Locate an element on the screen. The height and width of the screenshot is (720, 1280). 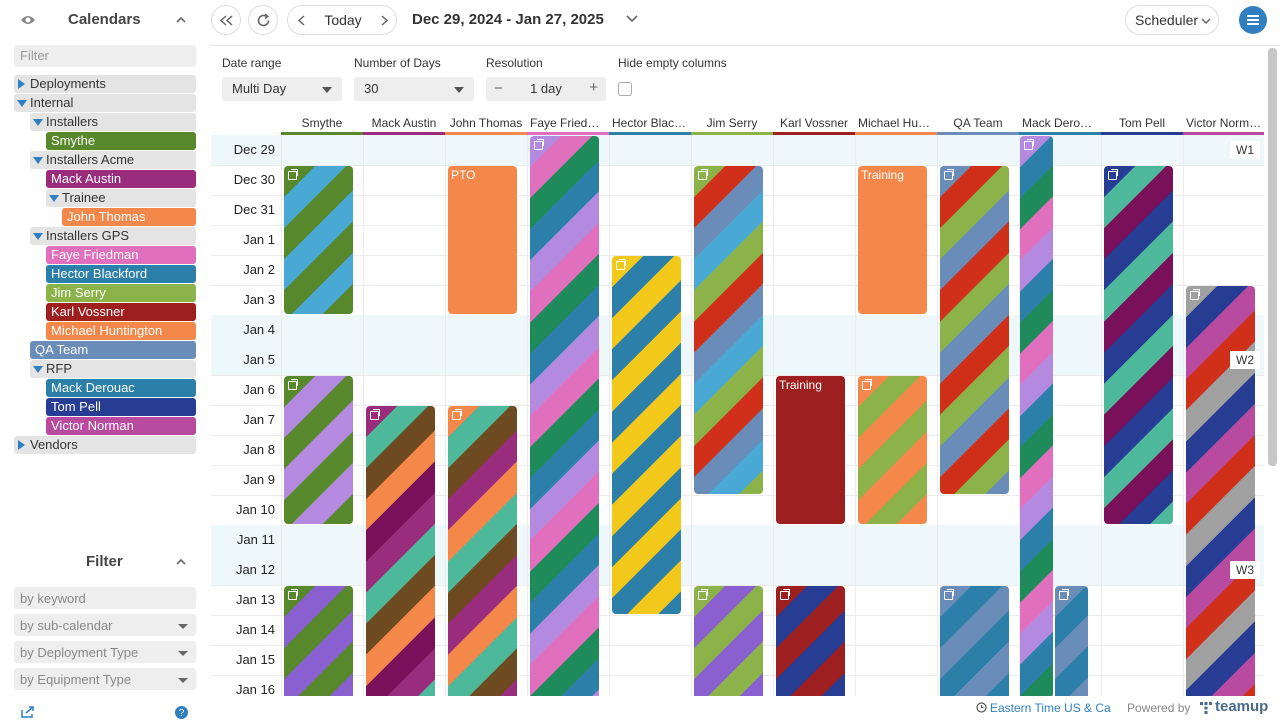
calendar-qa-team: QA Team is located at coordinates (113, 350).